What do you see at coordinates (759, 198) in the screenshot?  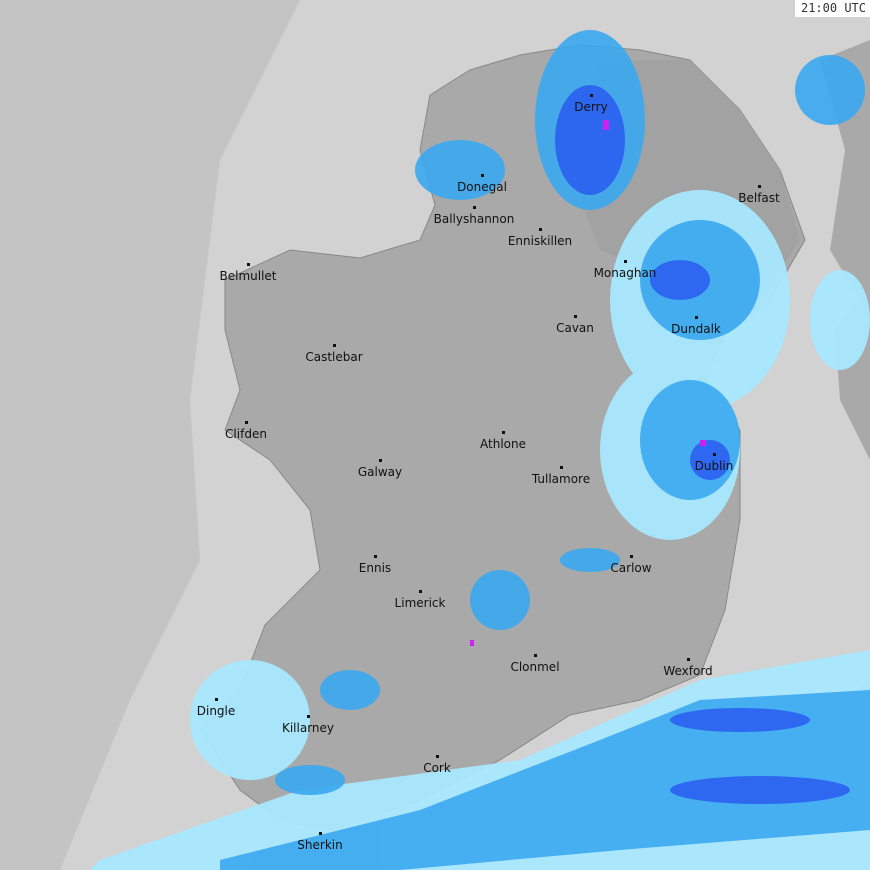 I see `town-label: Belfast` at bounding box center [759, 198].